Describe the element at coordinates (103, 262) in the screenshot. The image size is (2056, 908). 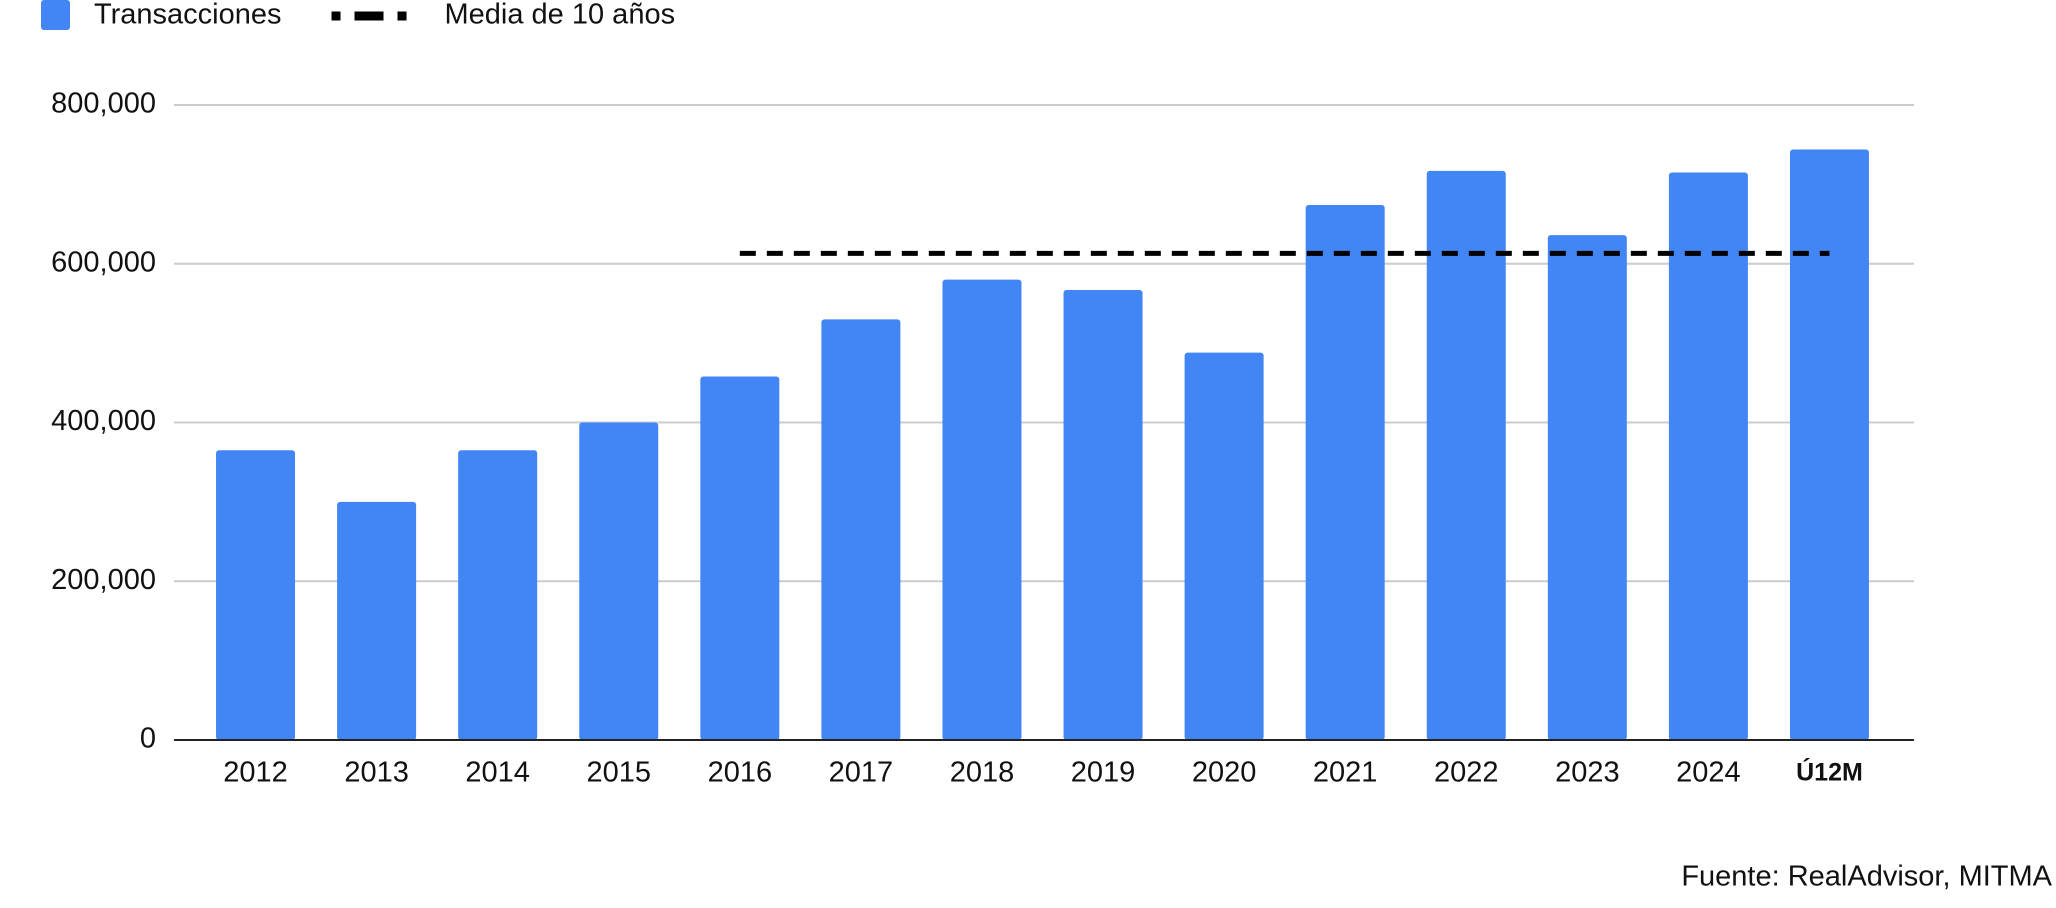
I see `y-tick-label: 600,000` at that location.